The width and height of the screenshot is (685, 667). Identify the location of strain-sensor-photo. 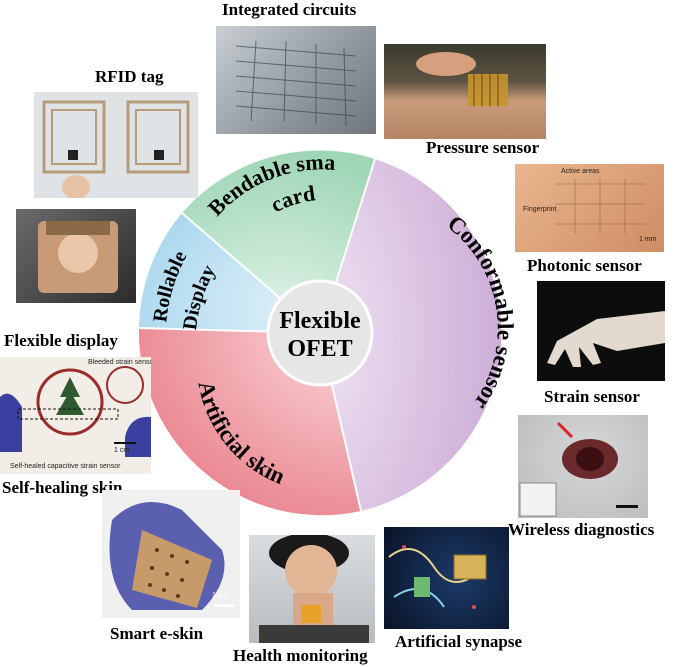
(601, 331).